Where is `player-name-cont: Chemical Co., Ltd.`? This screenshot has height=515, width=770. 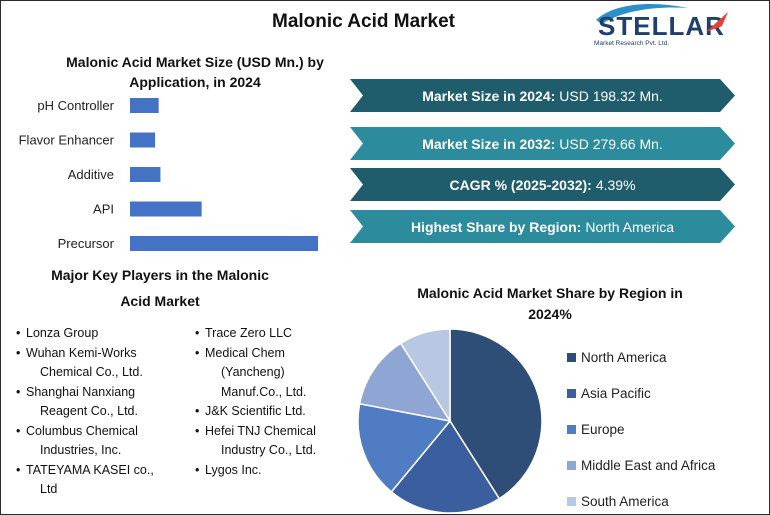 player-name-cont: Chemical Co., Ltd. is located at coordinates (91, 372).